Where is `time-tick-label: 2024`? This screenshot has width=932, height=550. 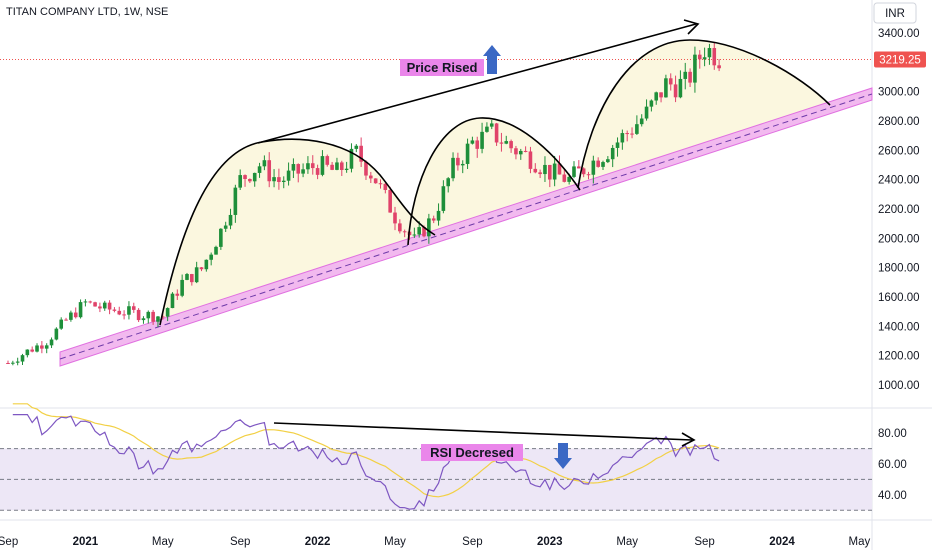 time-tick-label: 2024 is located at coordinates (782, 542).